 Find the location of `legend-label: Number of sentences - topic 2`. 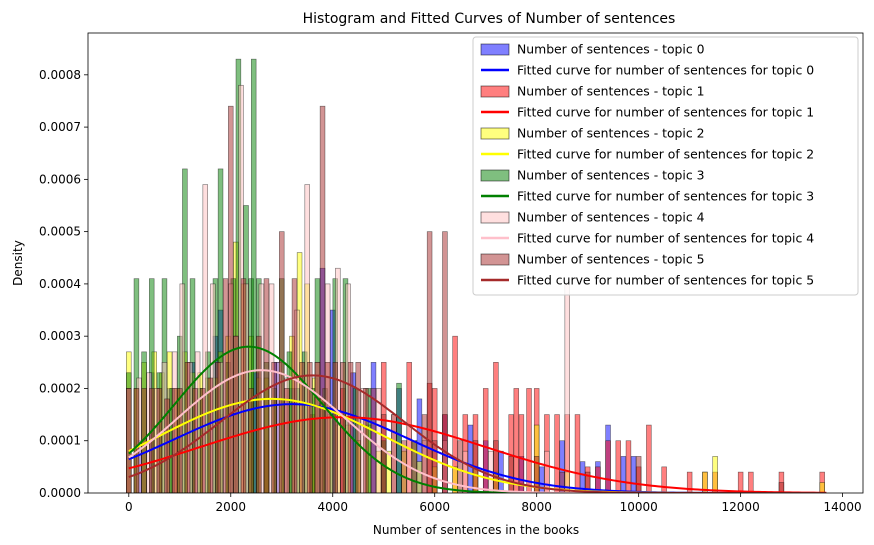

legend-label: Number of sentences - topic 2 is located at coordinates (610, 133).